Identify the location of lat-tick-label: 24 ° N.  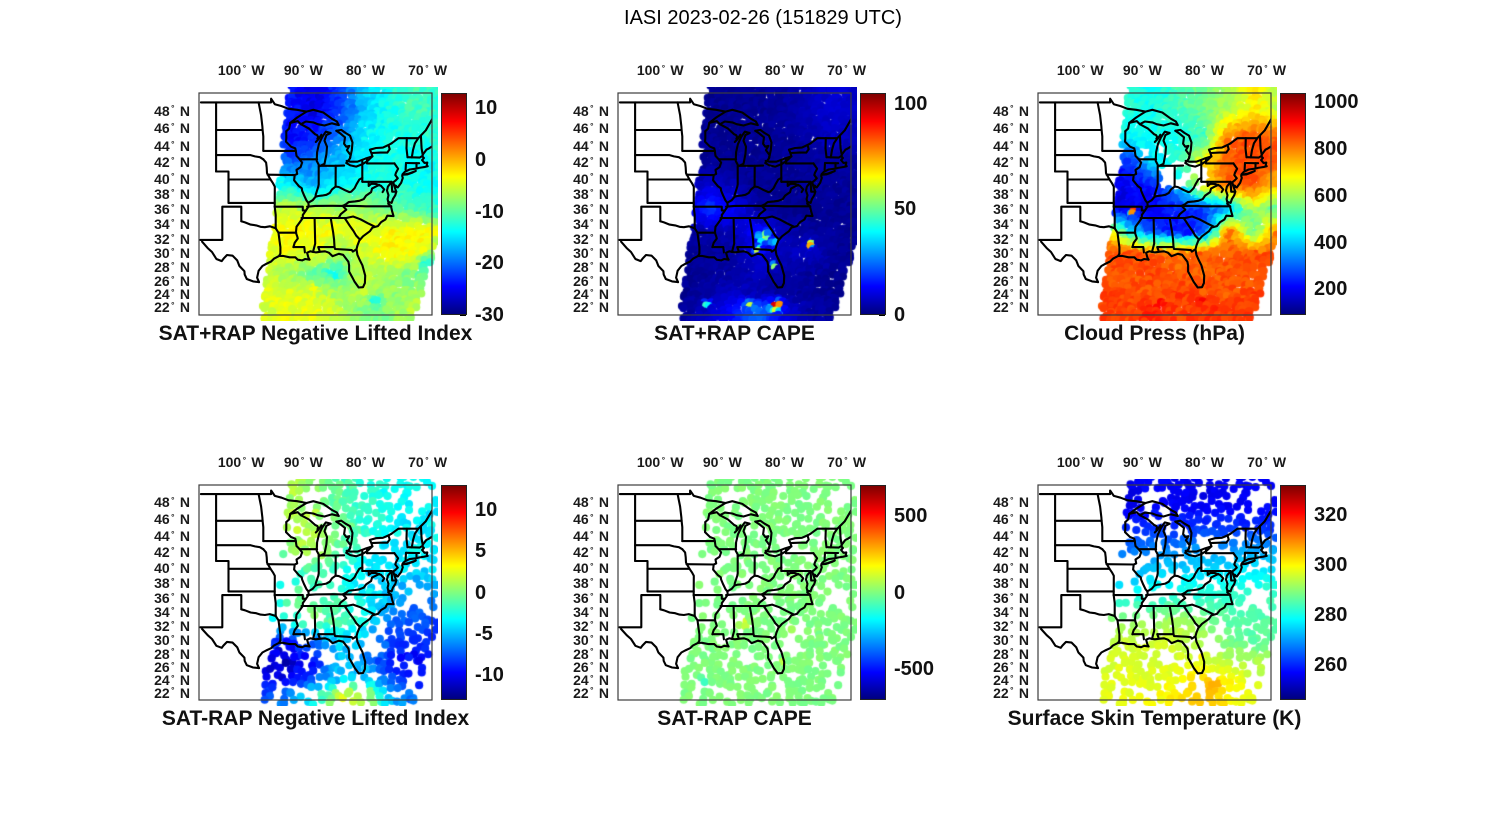
(1011, 294).